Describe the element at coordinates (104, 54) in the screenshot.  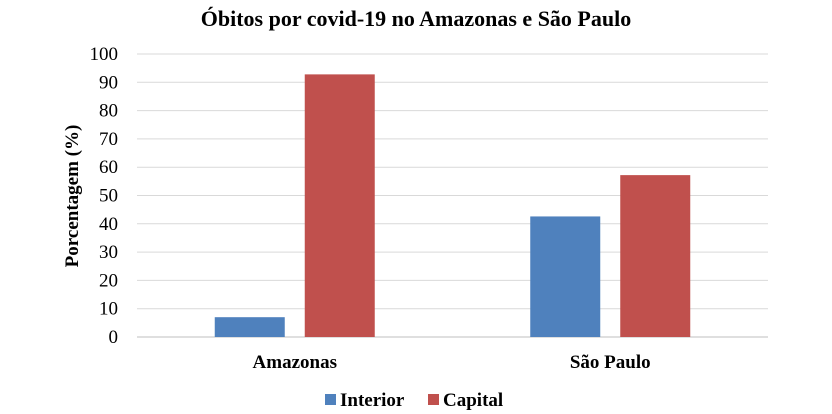
I see `y-tick-label: 100` at that location.